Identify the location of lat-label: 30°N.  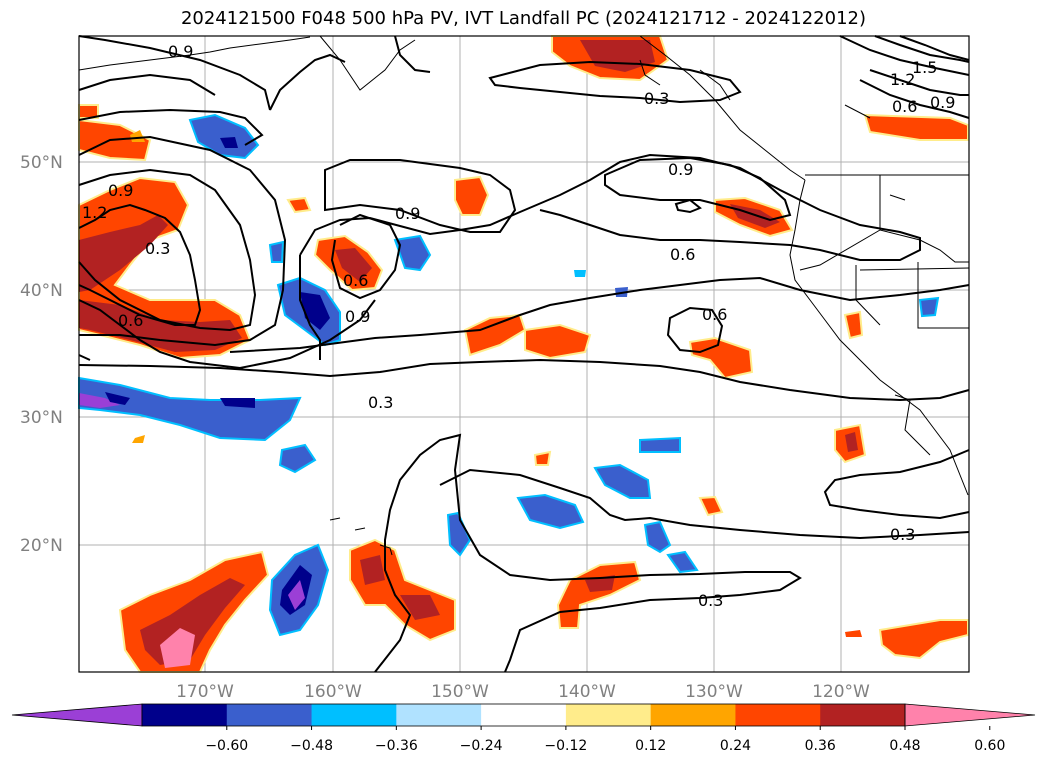
(41, 418).